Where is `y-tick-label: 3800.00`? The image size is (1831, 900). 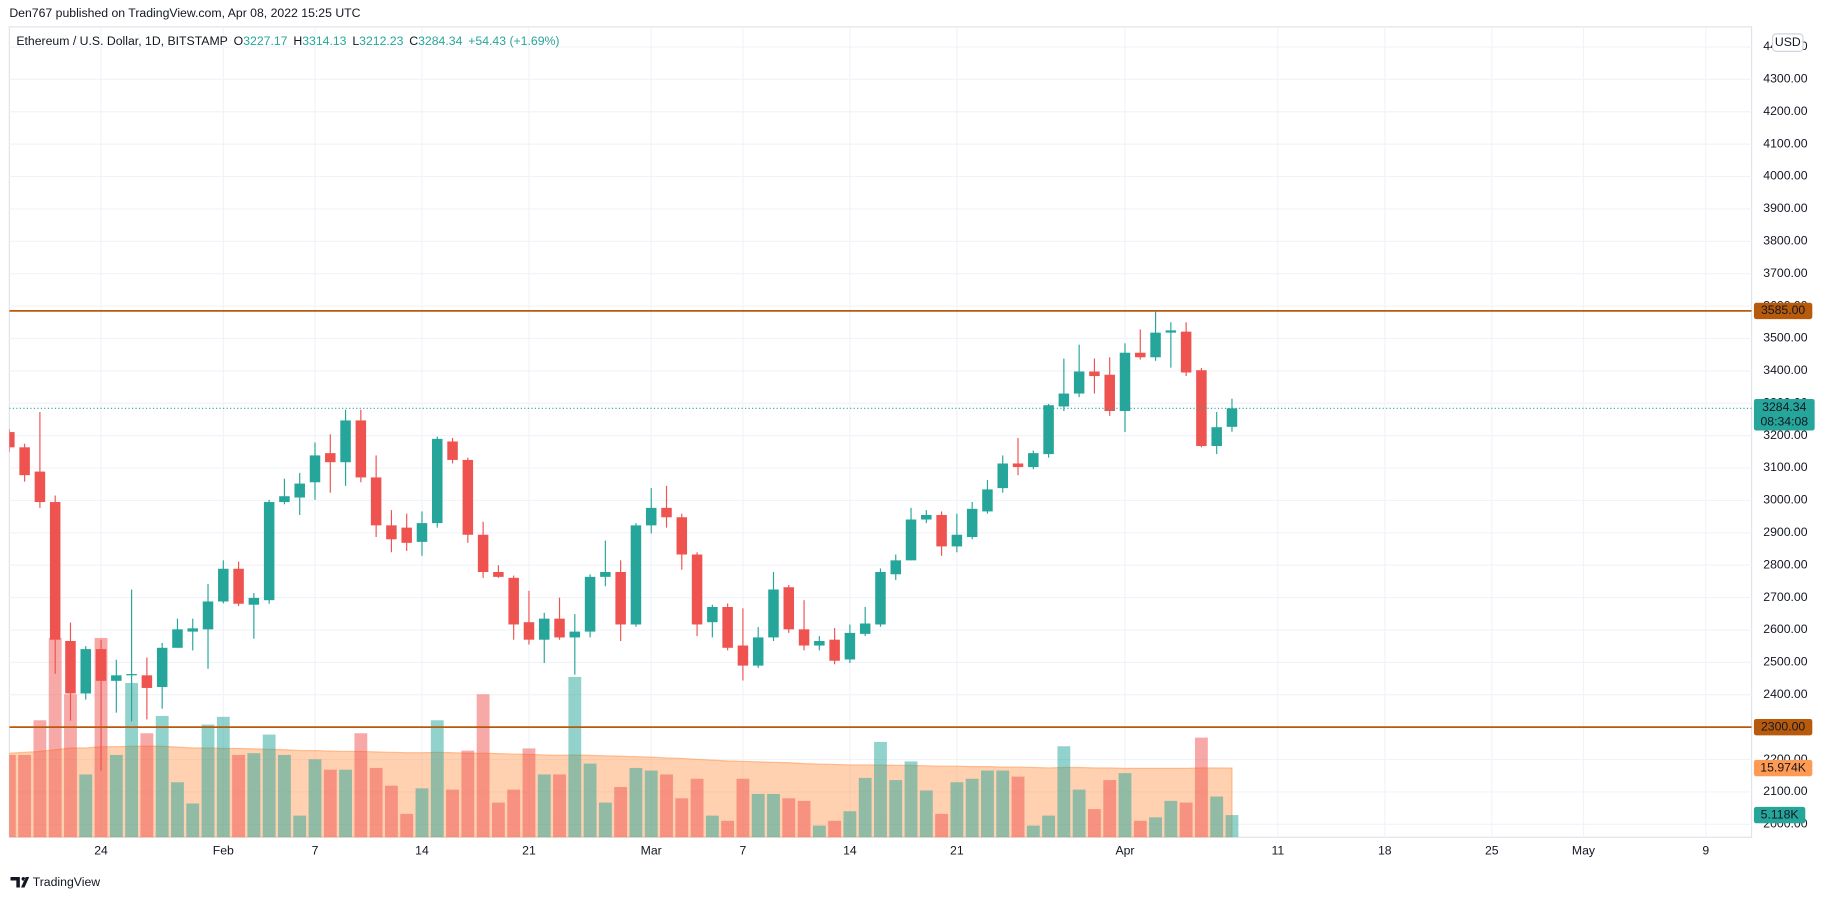 y-tick-label: 3800.00 is located at coordinates (1785, 241).